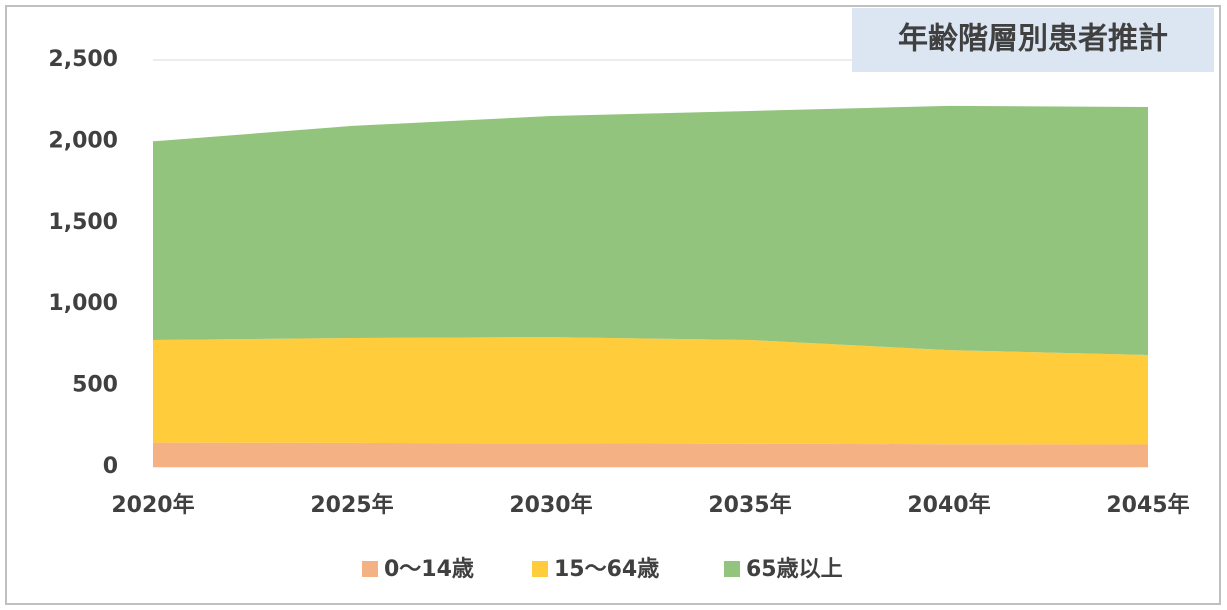 This screenshot has width=1227, height=610. I want to click on y-tick-label: 0, so click(110, 466).